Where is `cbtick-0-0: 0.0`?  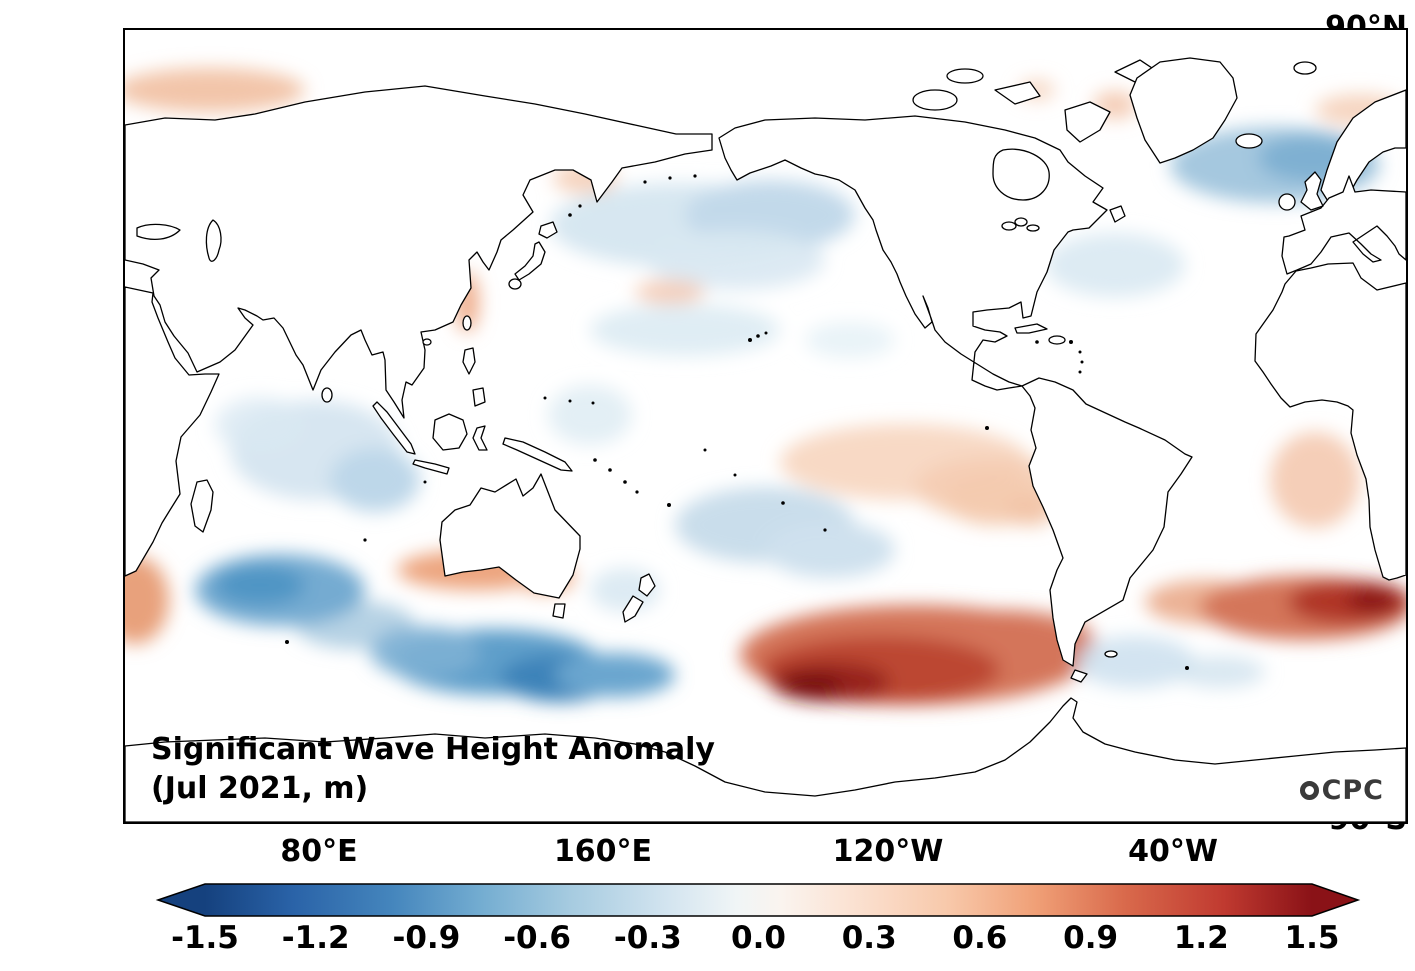 cbtick-0-0: 0.0 is located at coordinates (758, 938).